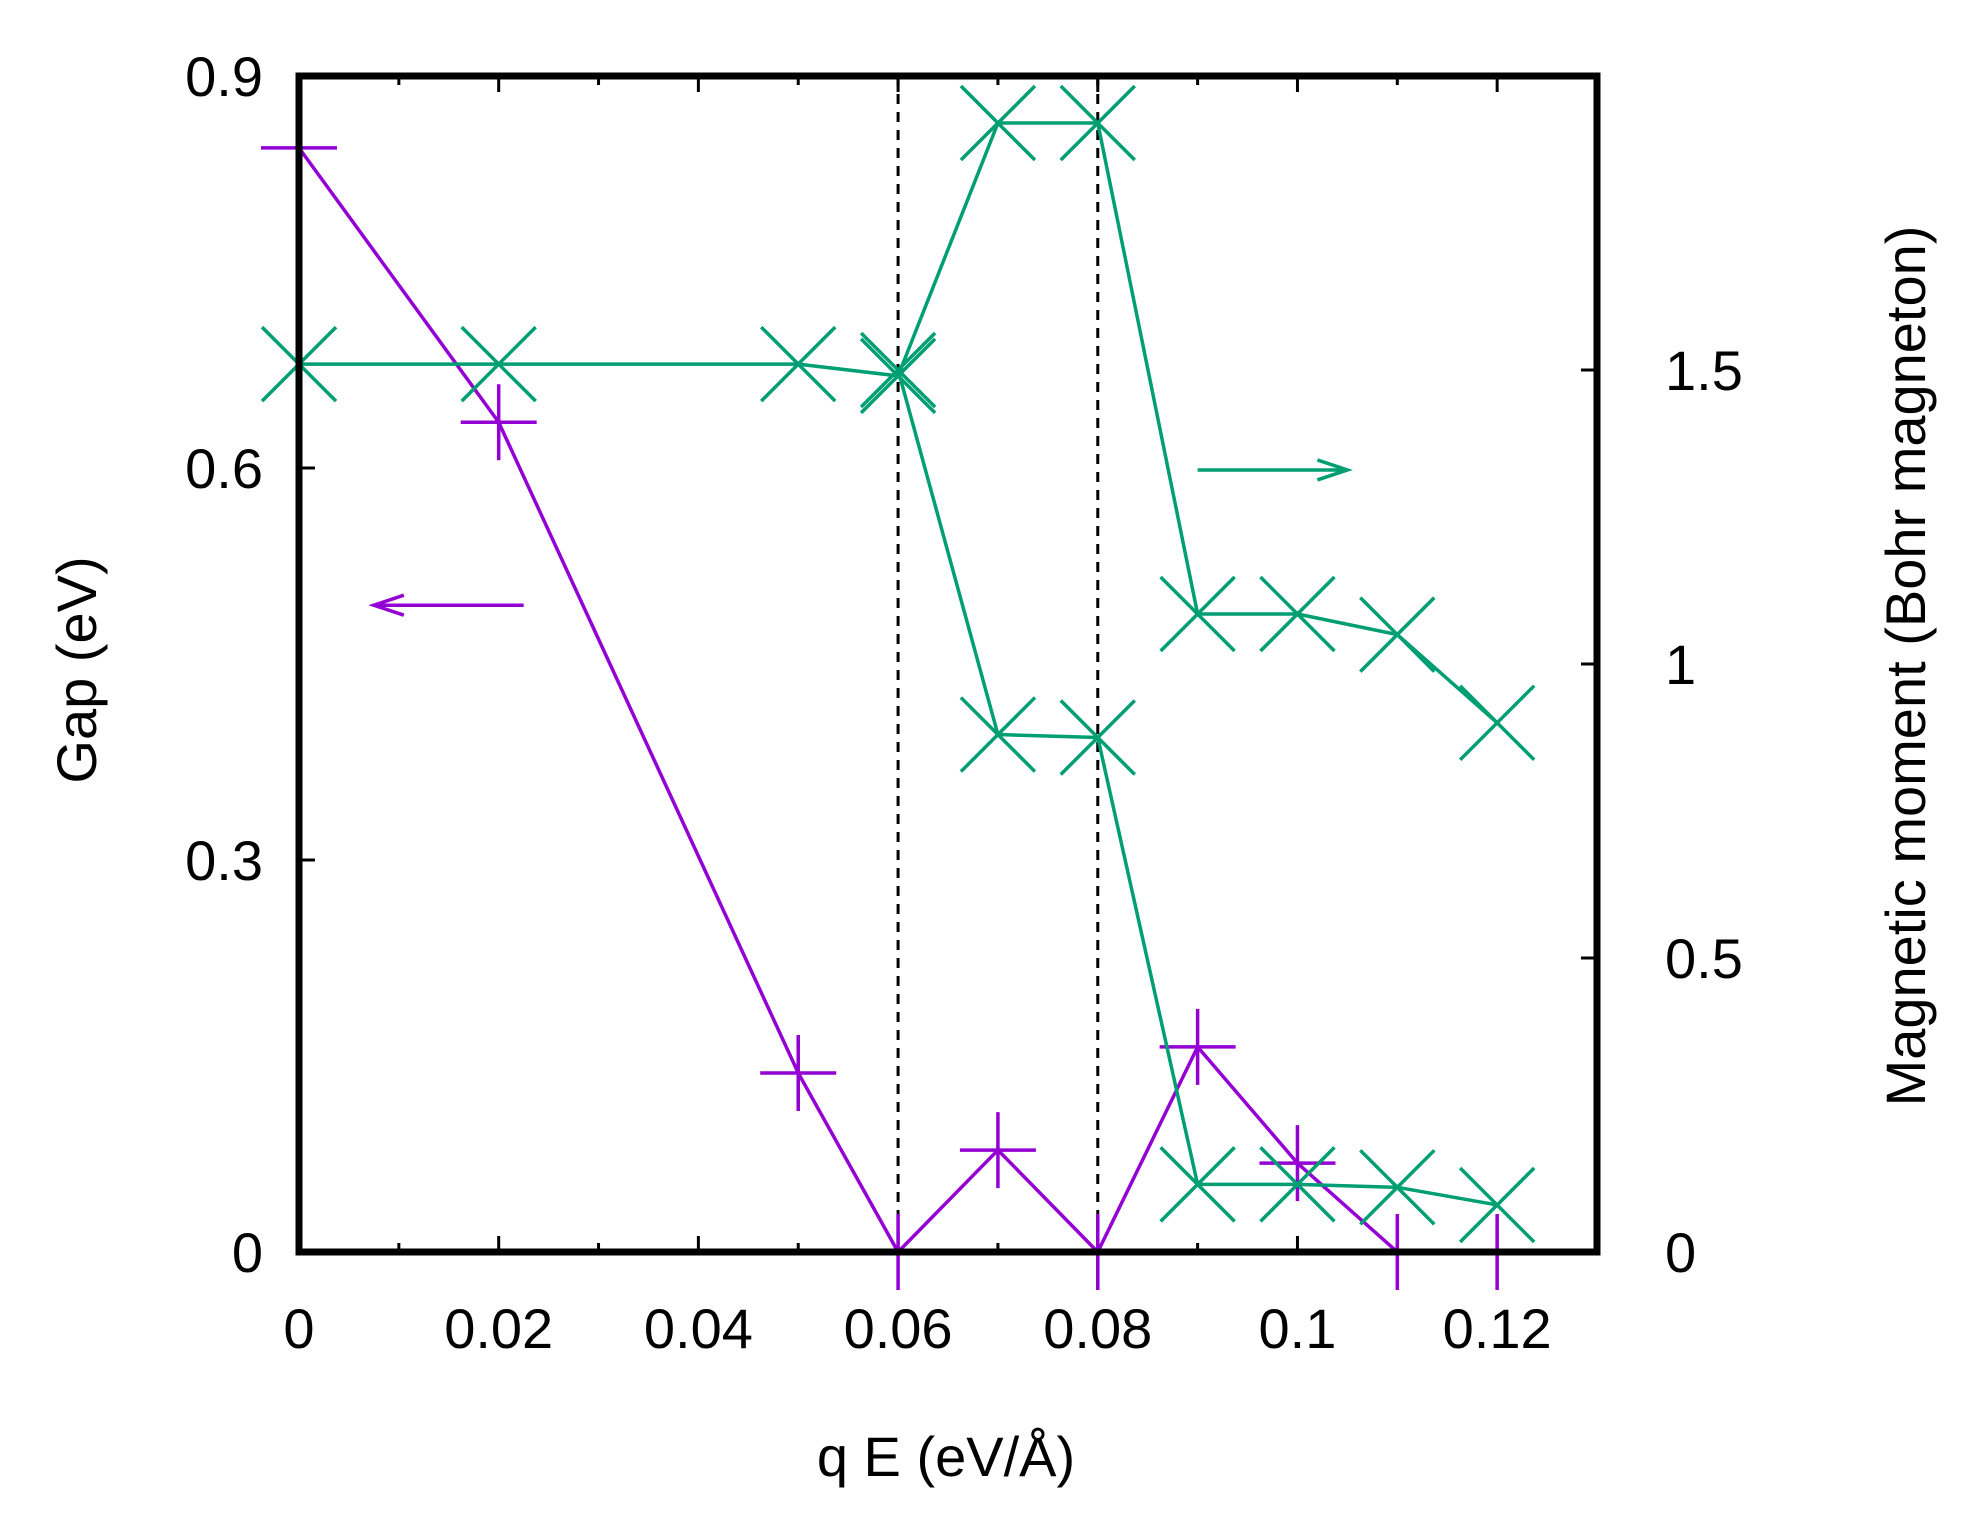  What do you see at coordinates (1704, 370) in the screenshot?
I see `y2-tick-label: 1.5` at bounding box center [1704, 370].